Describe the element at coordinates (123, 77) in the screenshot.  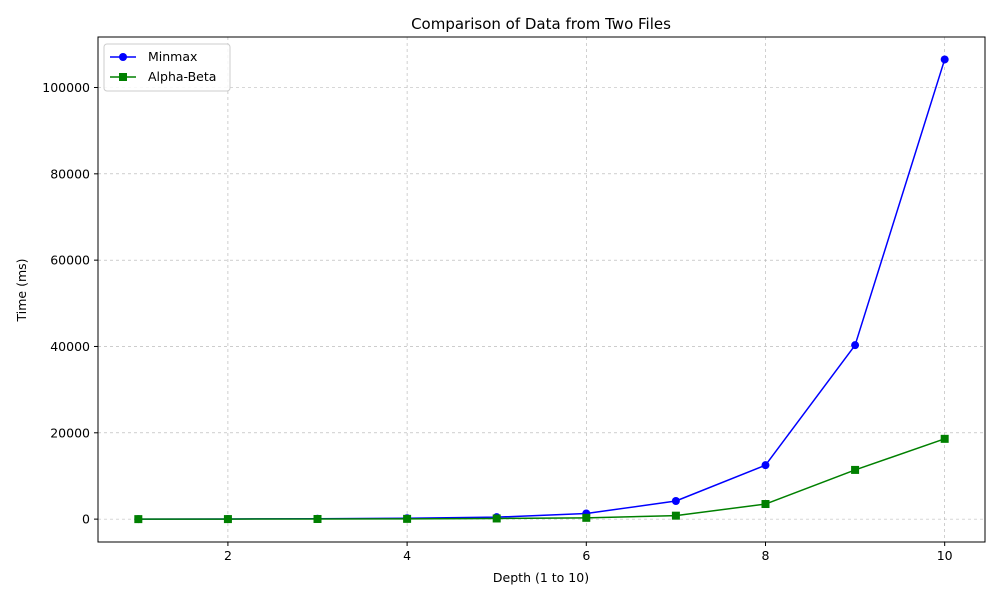
I see `legend-marker-alpha-beta` at that location.